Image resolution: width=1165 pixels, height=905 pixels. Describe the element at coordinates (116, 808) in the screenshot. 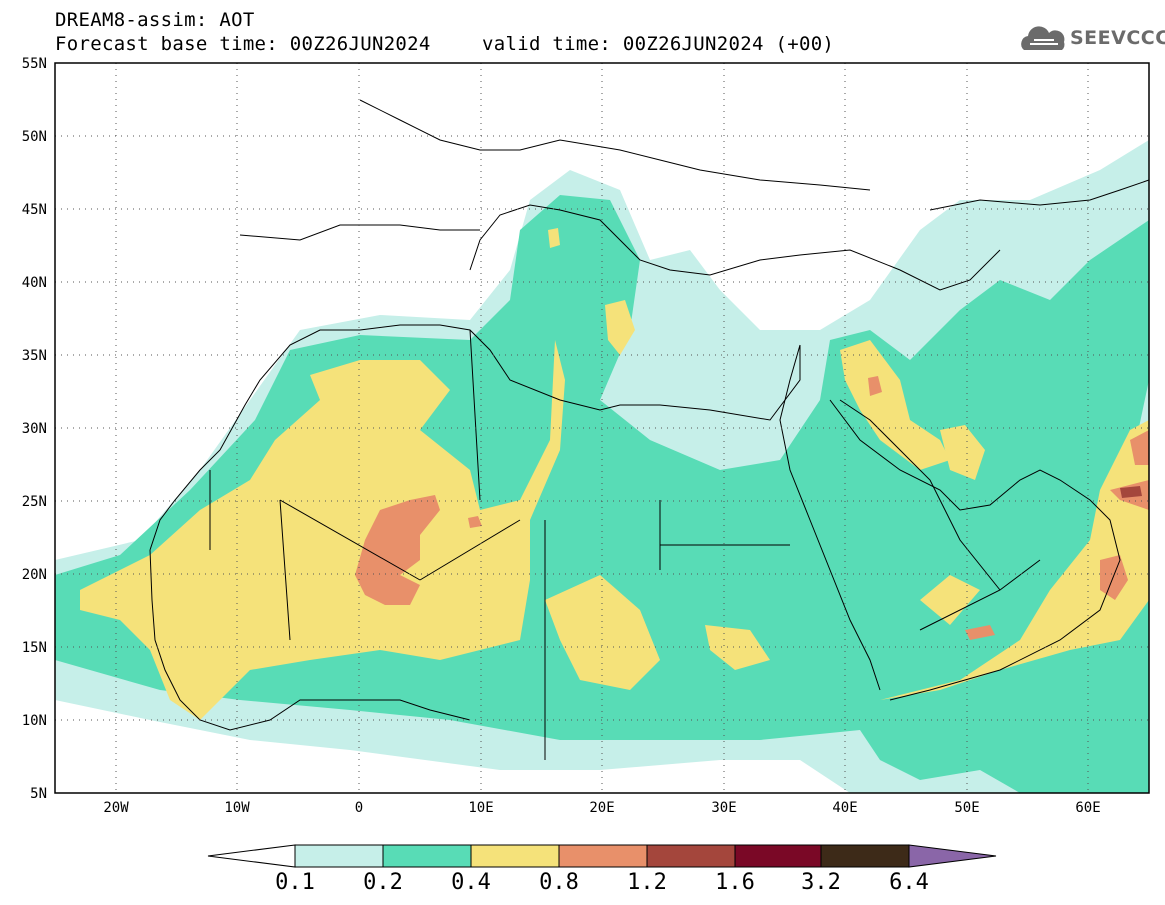

I see `lon-tick-label: 20W` at that location.